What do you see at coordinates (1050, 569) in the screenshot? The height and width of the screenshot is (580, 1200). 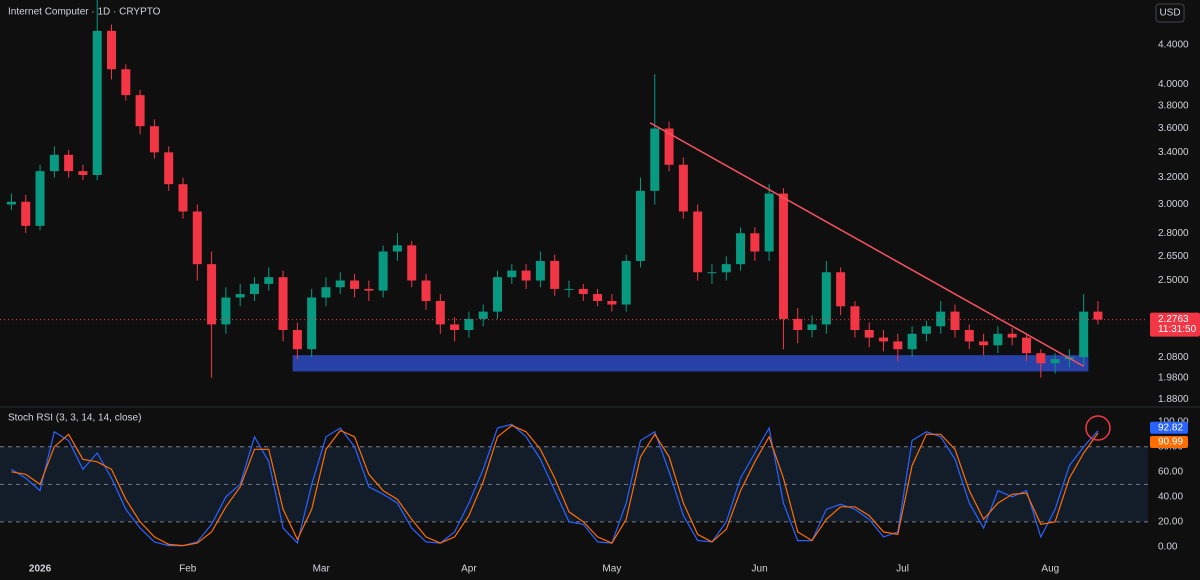 I see `x-tick-label: Aug` at bounding box center [1050, 569].